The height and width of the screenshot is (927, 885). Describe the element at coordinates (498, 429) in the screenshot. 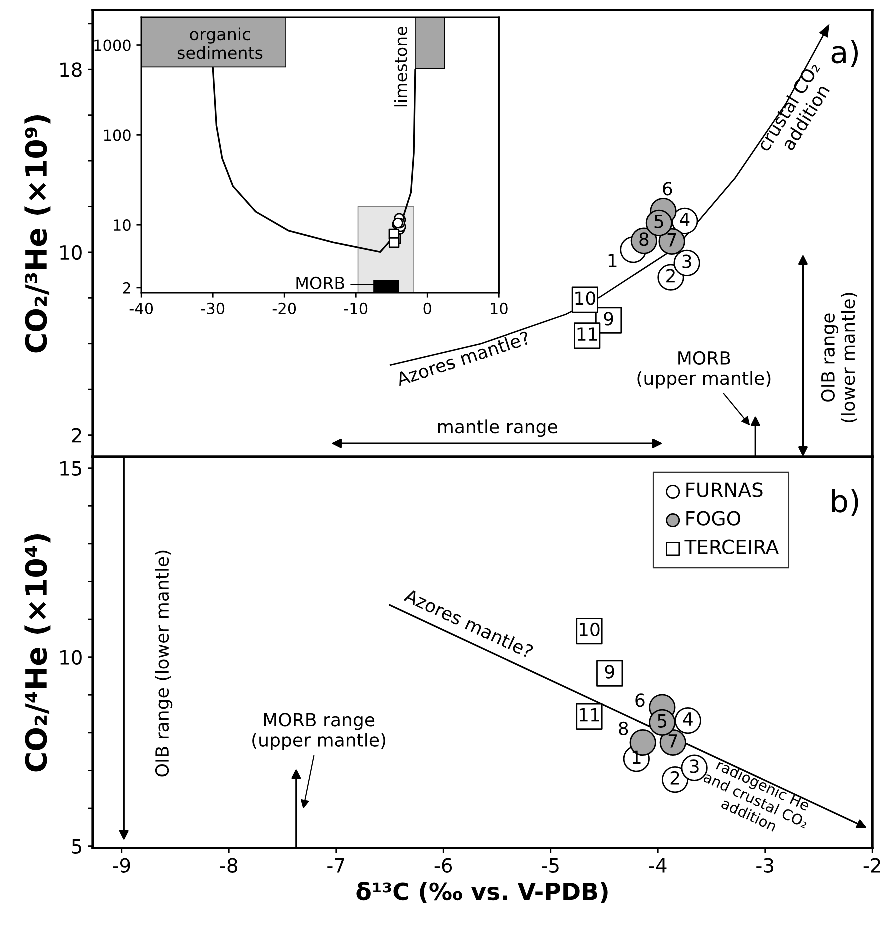

I see `annotation: mantle range` at that location.